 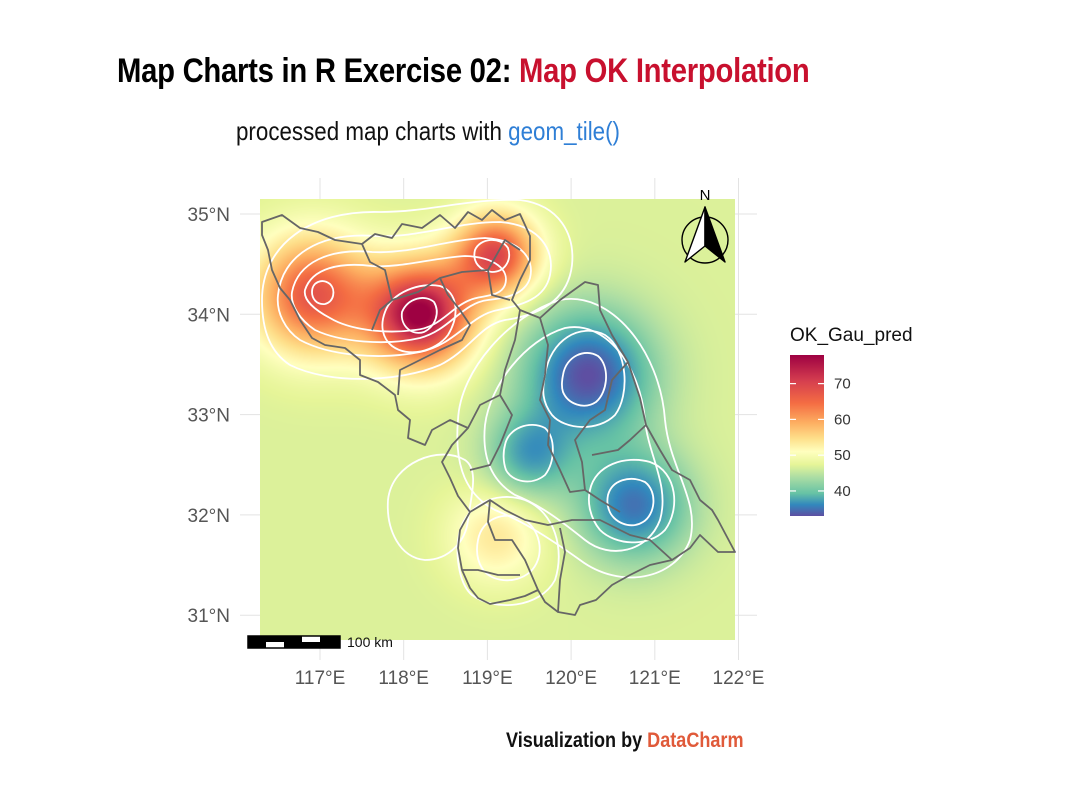 What do you see at coordinates (370, 642) in the screenshot?
I see `scale-bar-label: 100 km` at bounding box center [370, 642].